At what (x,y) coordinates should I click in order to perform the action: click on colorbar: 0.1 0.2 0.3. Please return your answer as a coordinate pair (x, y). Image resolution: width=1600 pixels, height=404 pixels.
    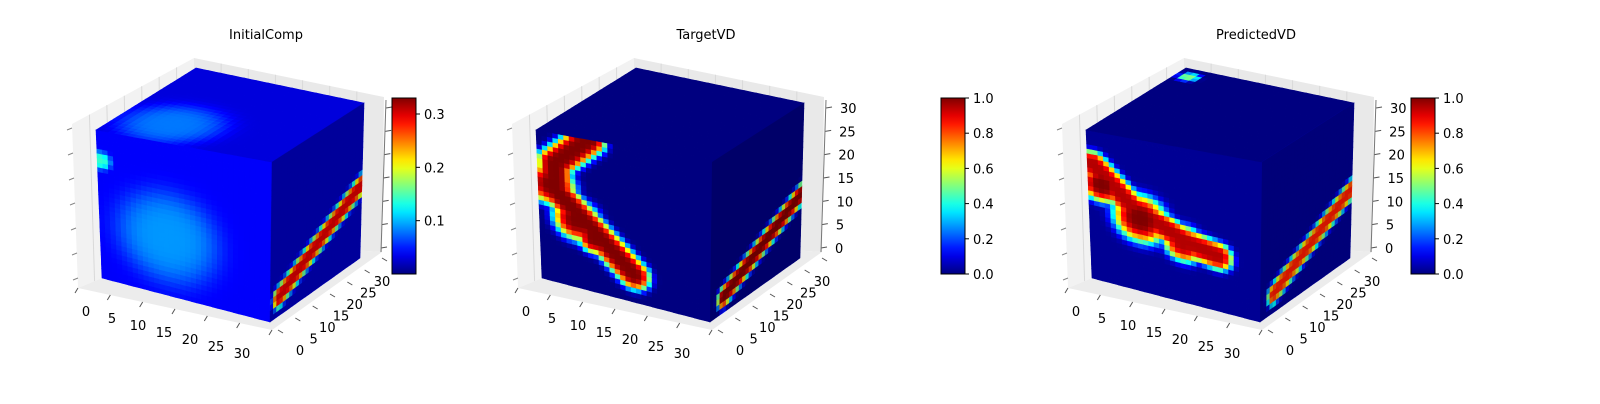
    Looking at the image, I should click on (418, 186).